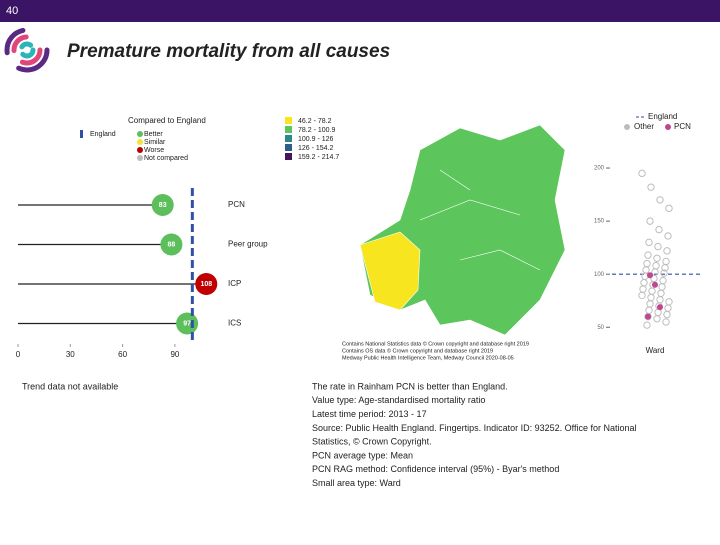 The height and width of the screenshot is (545, 720). I want to click on value-label: 88, so click(172, 244).